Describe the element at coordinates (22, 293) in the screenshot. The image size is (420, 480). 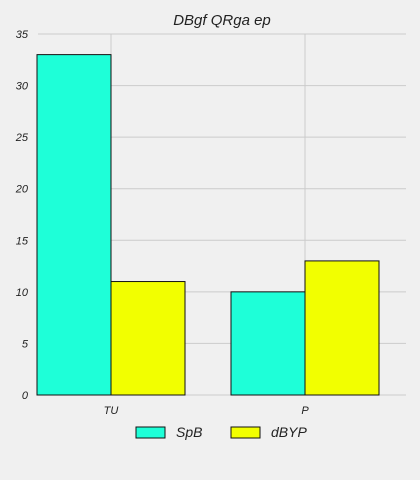
I see `y-tick-label: 10` at that location.